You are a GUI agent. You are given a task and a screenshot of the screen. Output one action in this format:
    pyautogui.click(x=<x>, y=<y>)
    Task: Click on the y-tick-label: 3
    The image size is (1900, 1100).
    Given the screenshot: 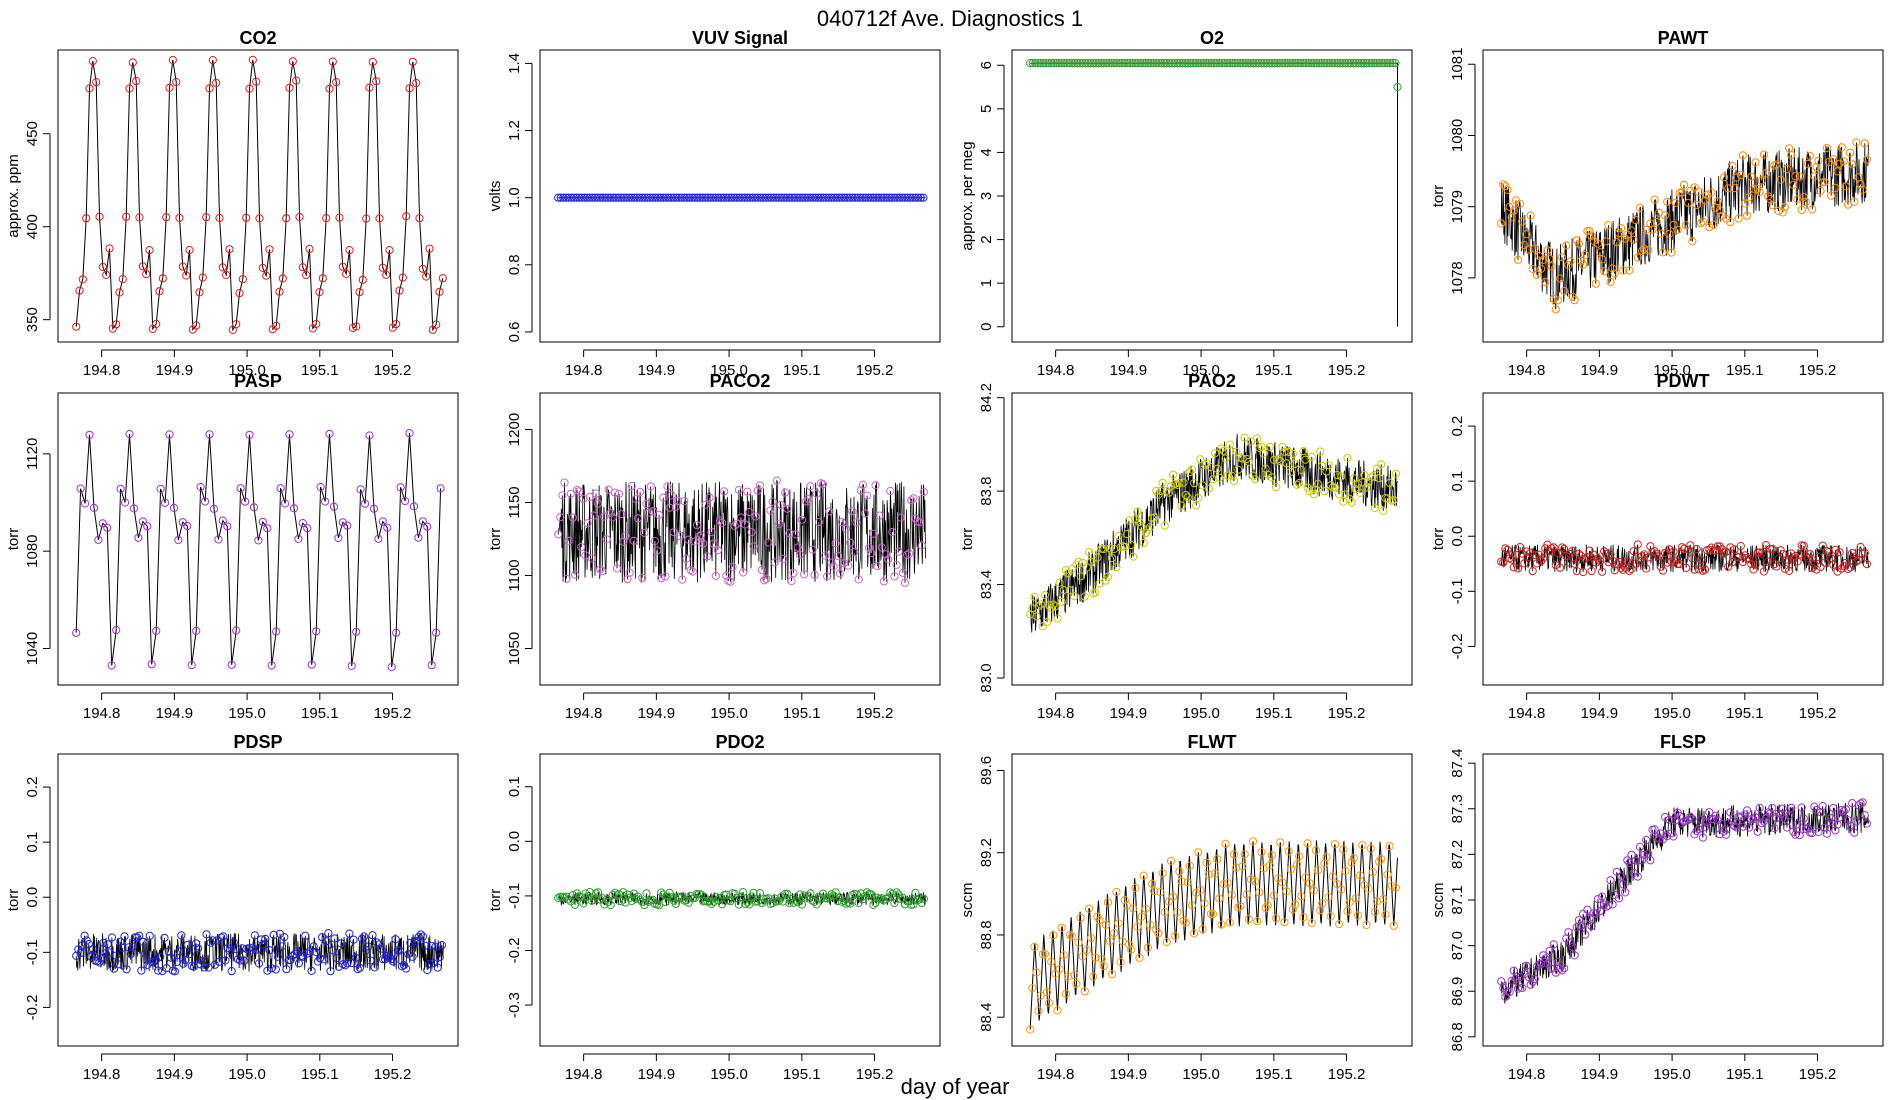 What is the action you would take?
    pyautogui.click(x=986, y=196)
    